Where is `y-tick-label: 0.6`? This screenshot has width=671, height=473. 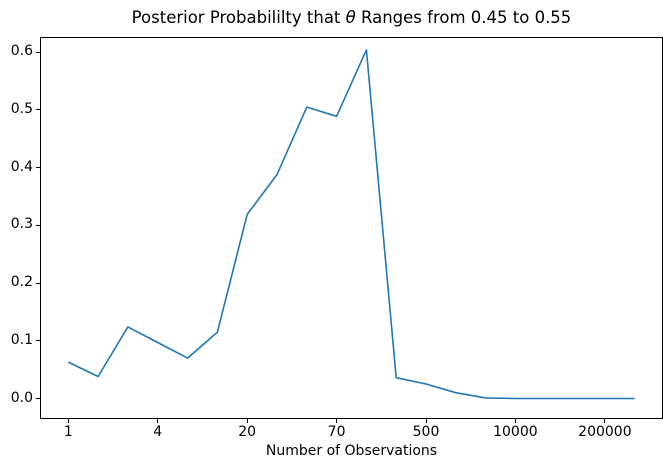 y-tick-label: 0.6 is located at coordinates (21, 51).